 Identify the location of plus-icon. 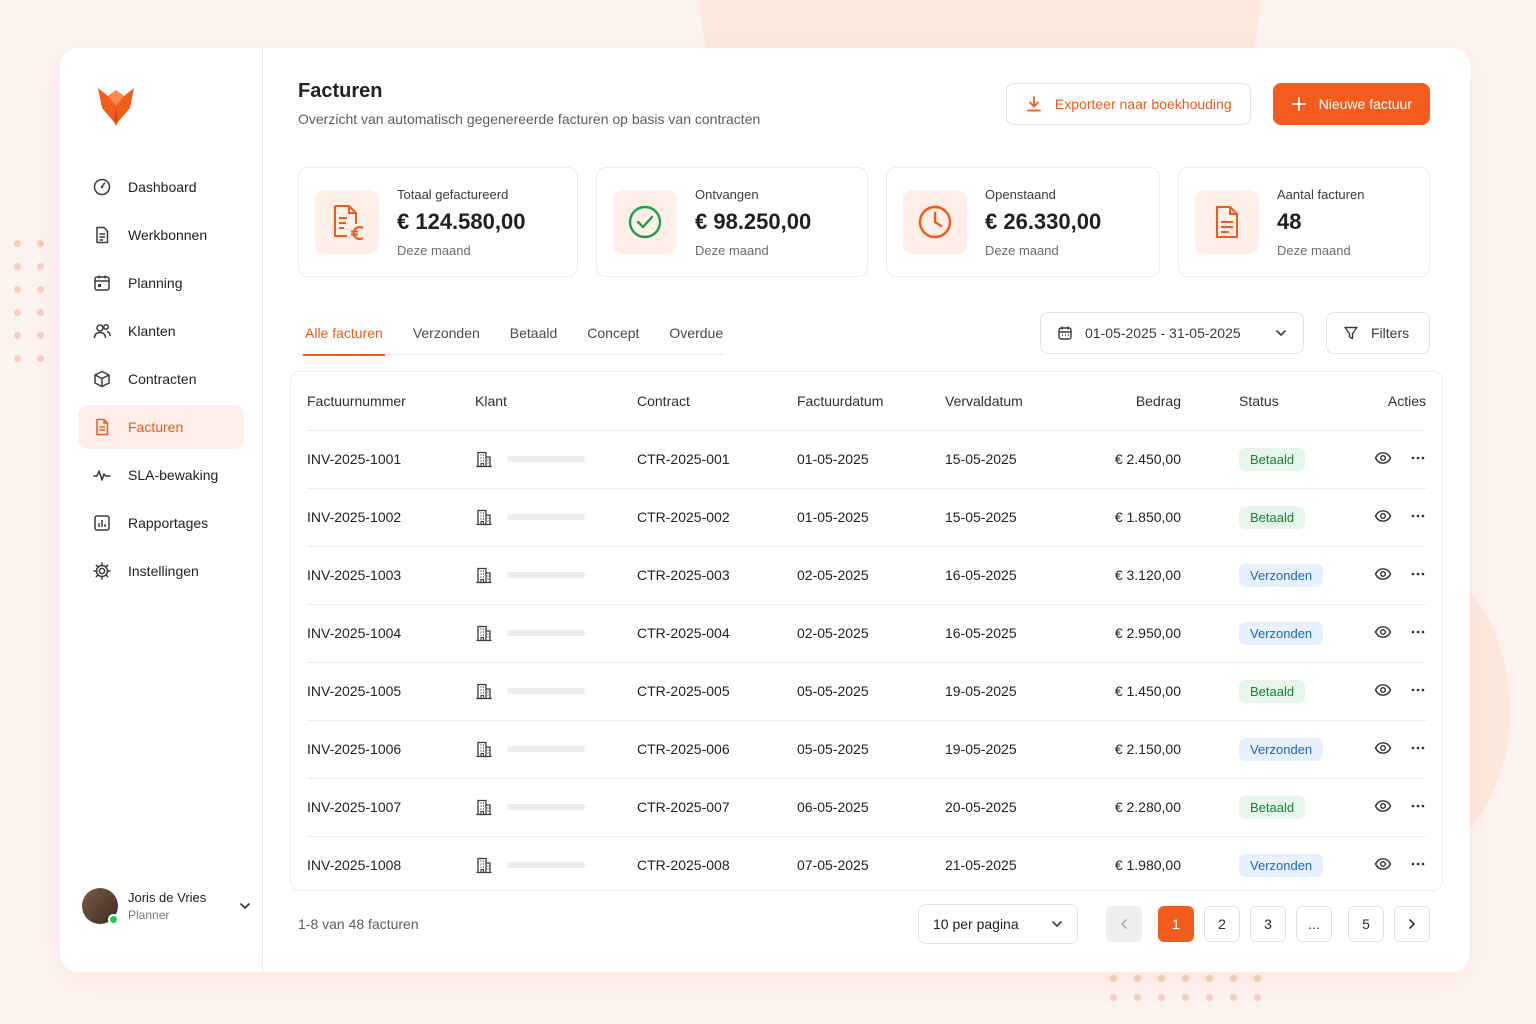
(1298, 104).